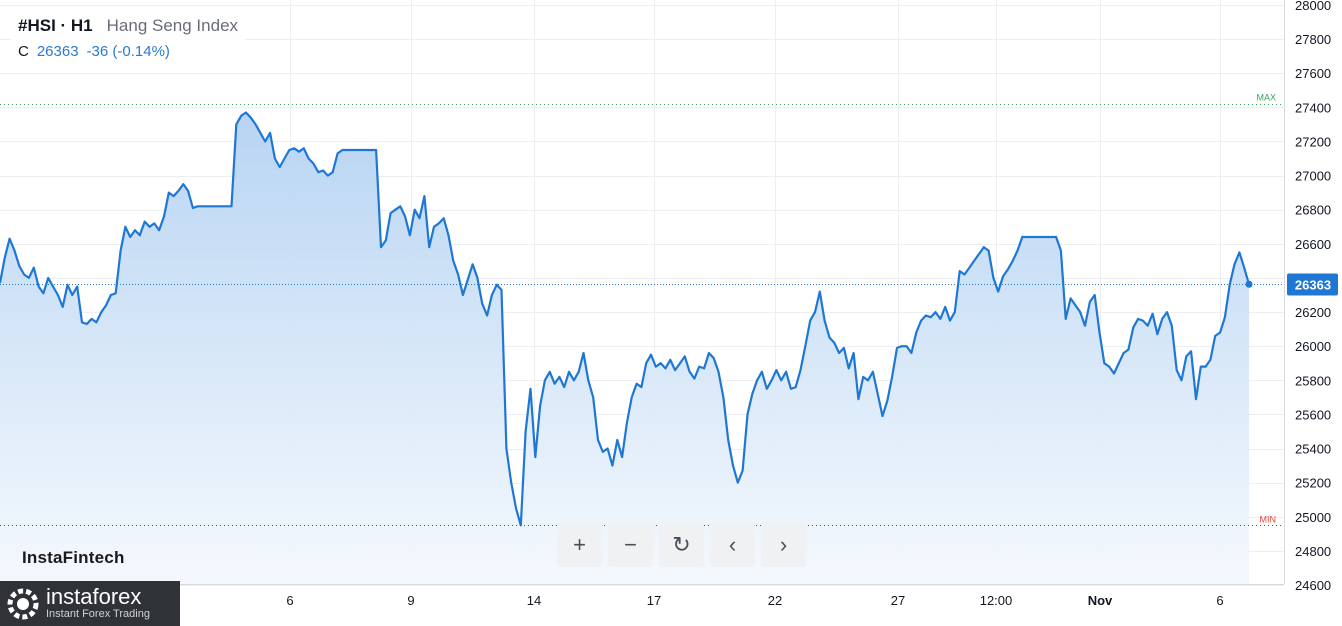 This screenshot has width=1342, height=626. I want to click on instrument-description: Hang Seng Index, so click(172, 25).